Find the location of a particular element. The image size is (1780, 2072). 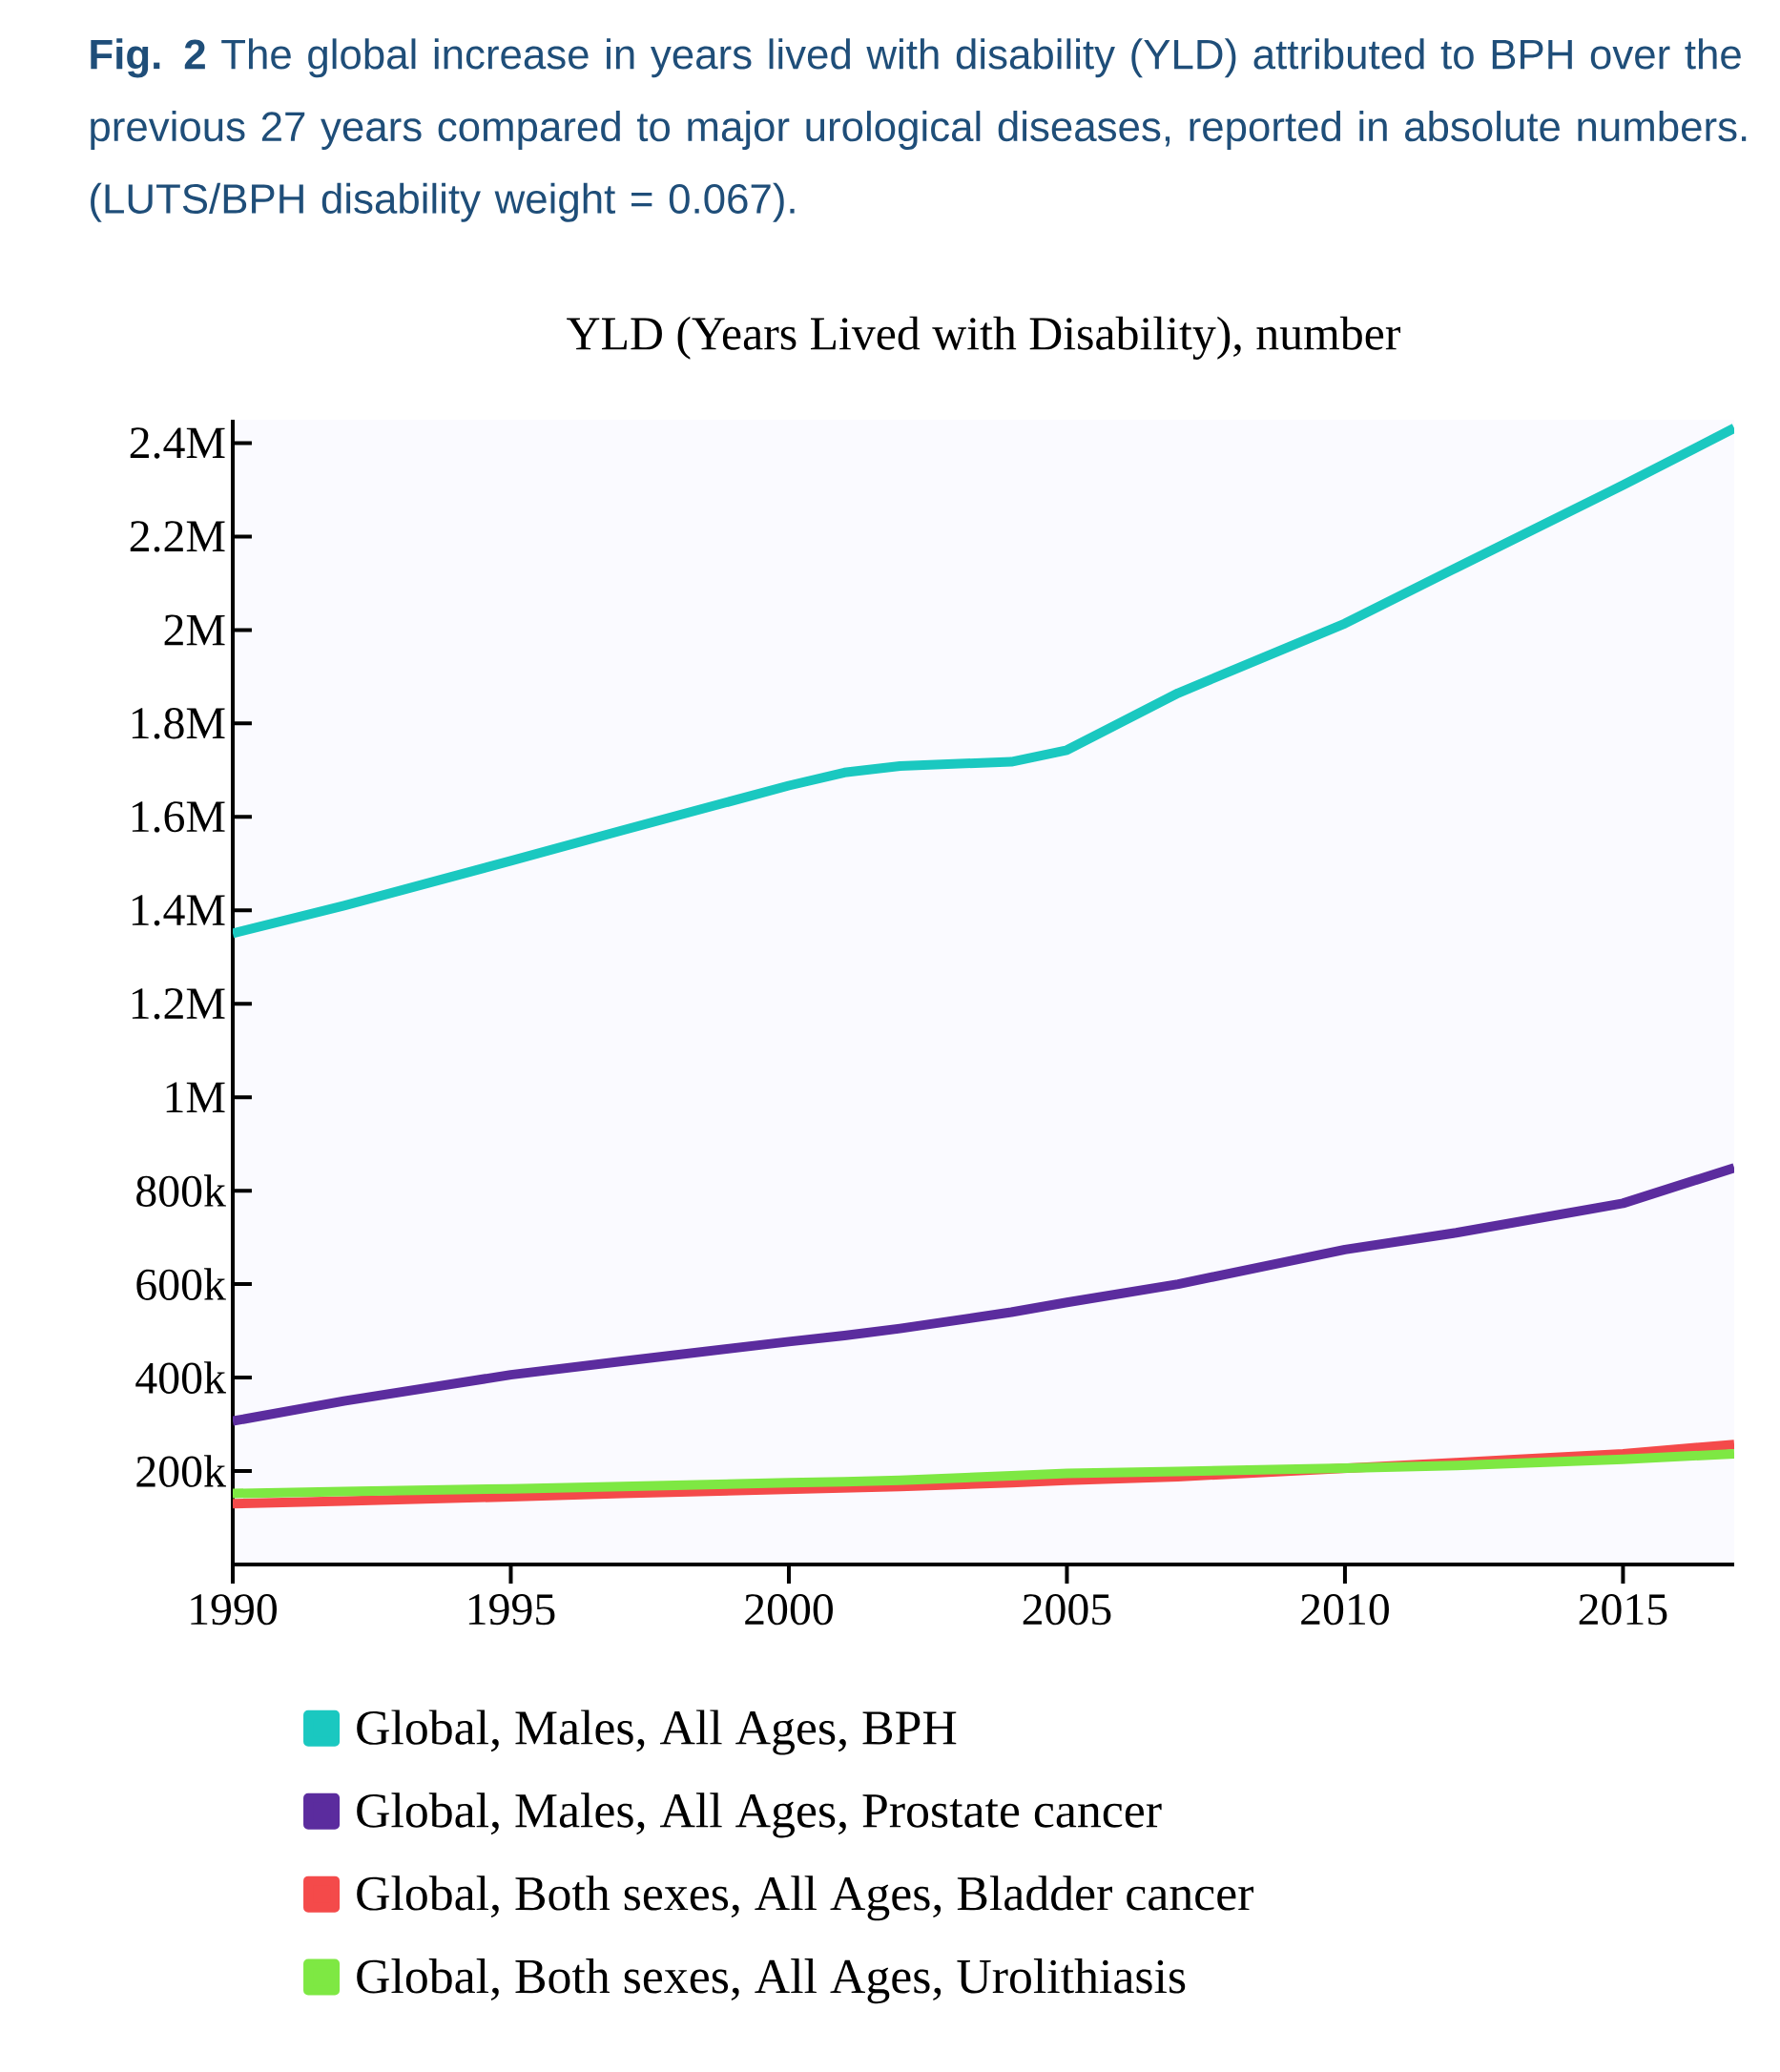

y-tick-label: 1.2M is located at coordinates (178, 1004).